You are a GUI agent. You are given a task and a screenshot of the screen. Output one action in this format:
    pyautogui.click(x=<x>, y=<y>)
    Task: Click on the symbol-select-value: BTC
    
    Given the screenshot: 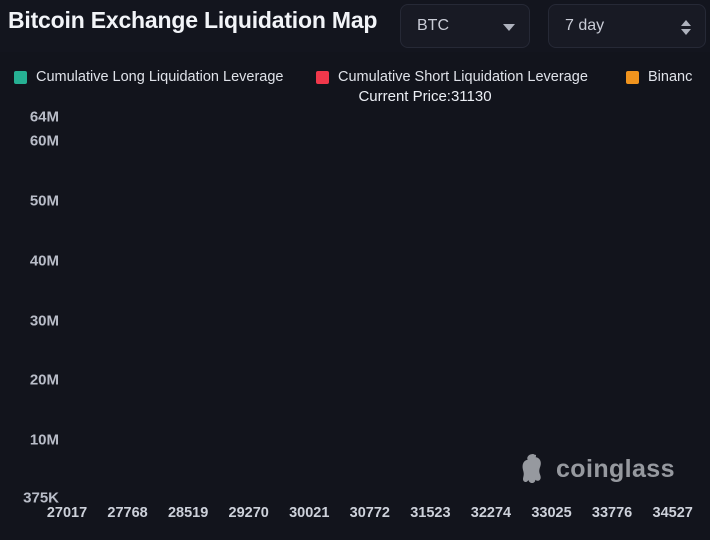 What is the action you would take?
    pyautogui.click(x=433, y=25)
    